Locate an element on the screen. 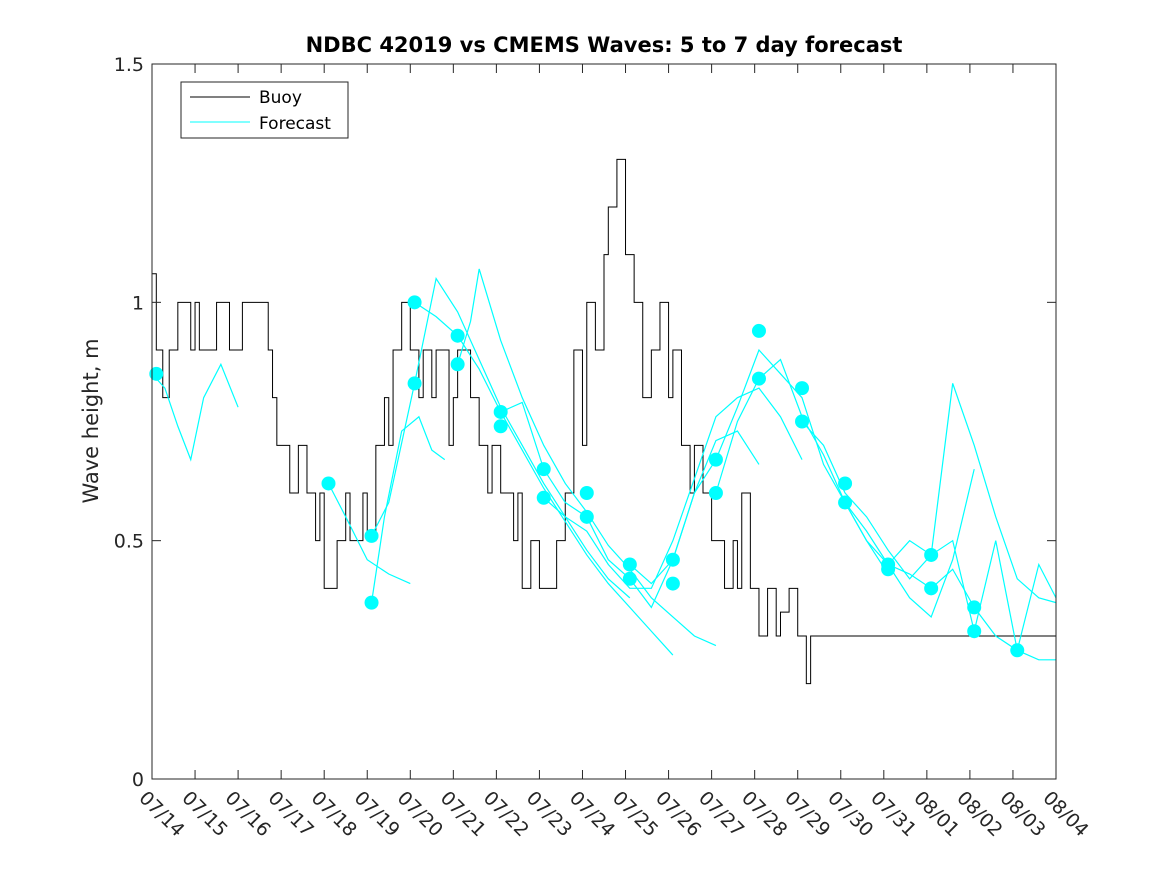 The height and width of the screenshot is (875, 1167). y-tick-label: 0 is located at coordinates (138, 780).